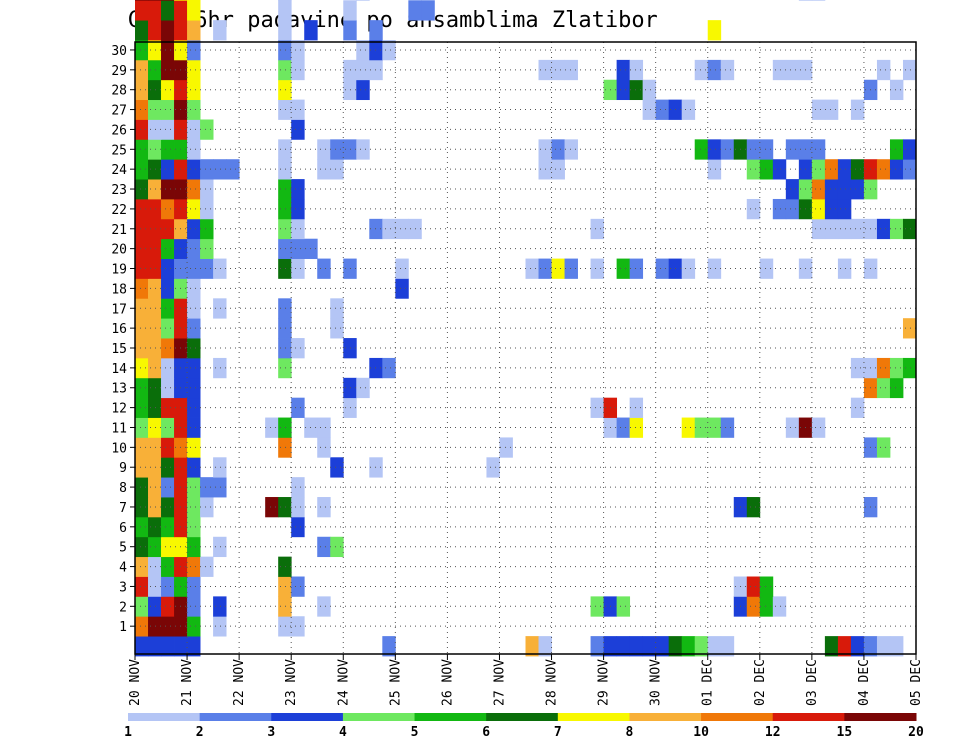 The image size is (960, 742). I want to click on y-tick-label: 6, so click(123, 528).